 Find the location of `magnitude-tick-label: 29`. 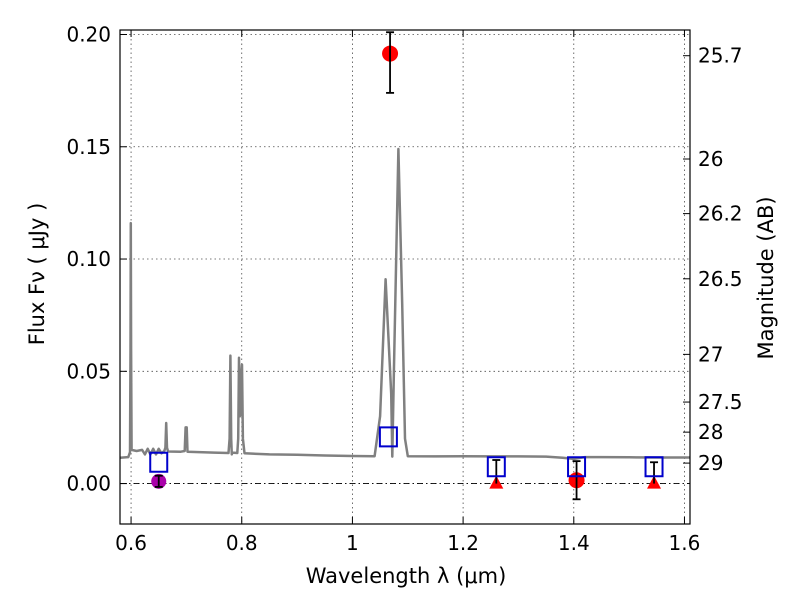

magnitude-tick-label: 29 is located at coordinates (710, 463).